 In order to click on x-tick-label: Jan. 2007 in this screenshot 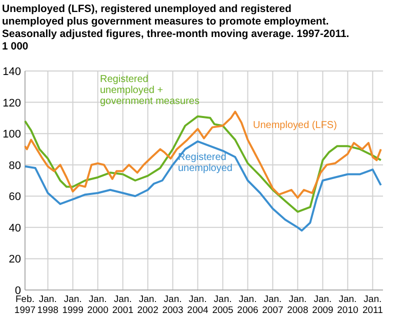, I will do `click(273, 305)`.